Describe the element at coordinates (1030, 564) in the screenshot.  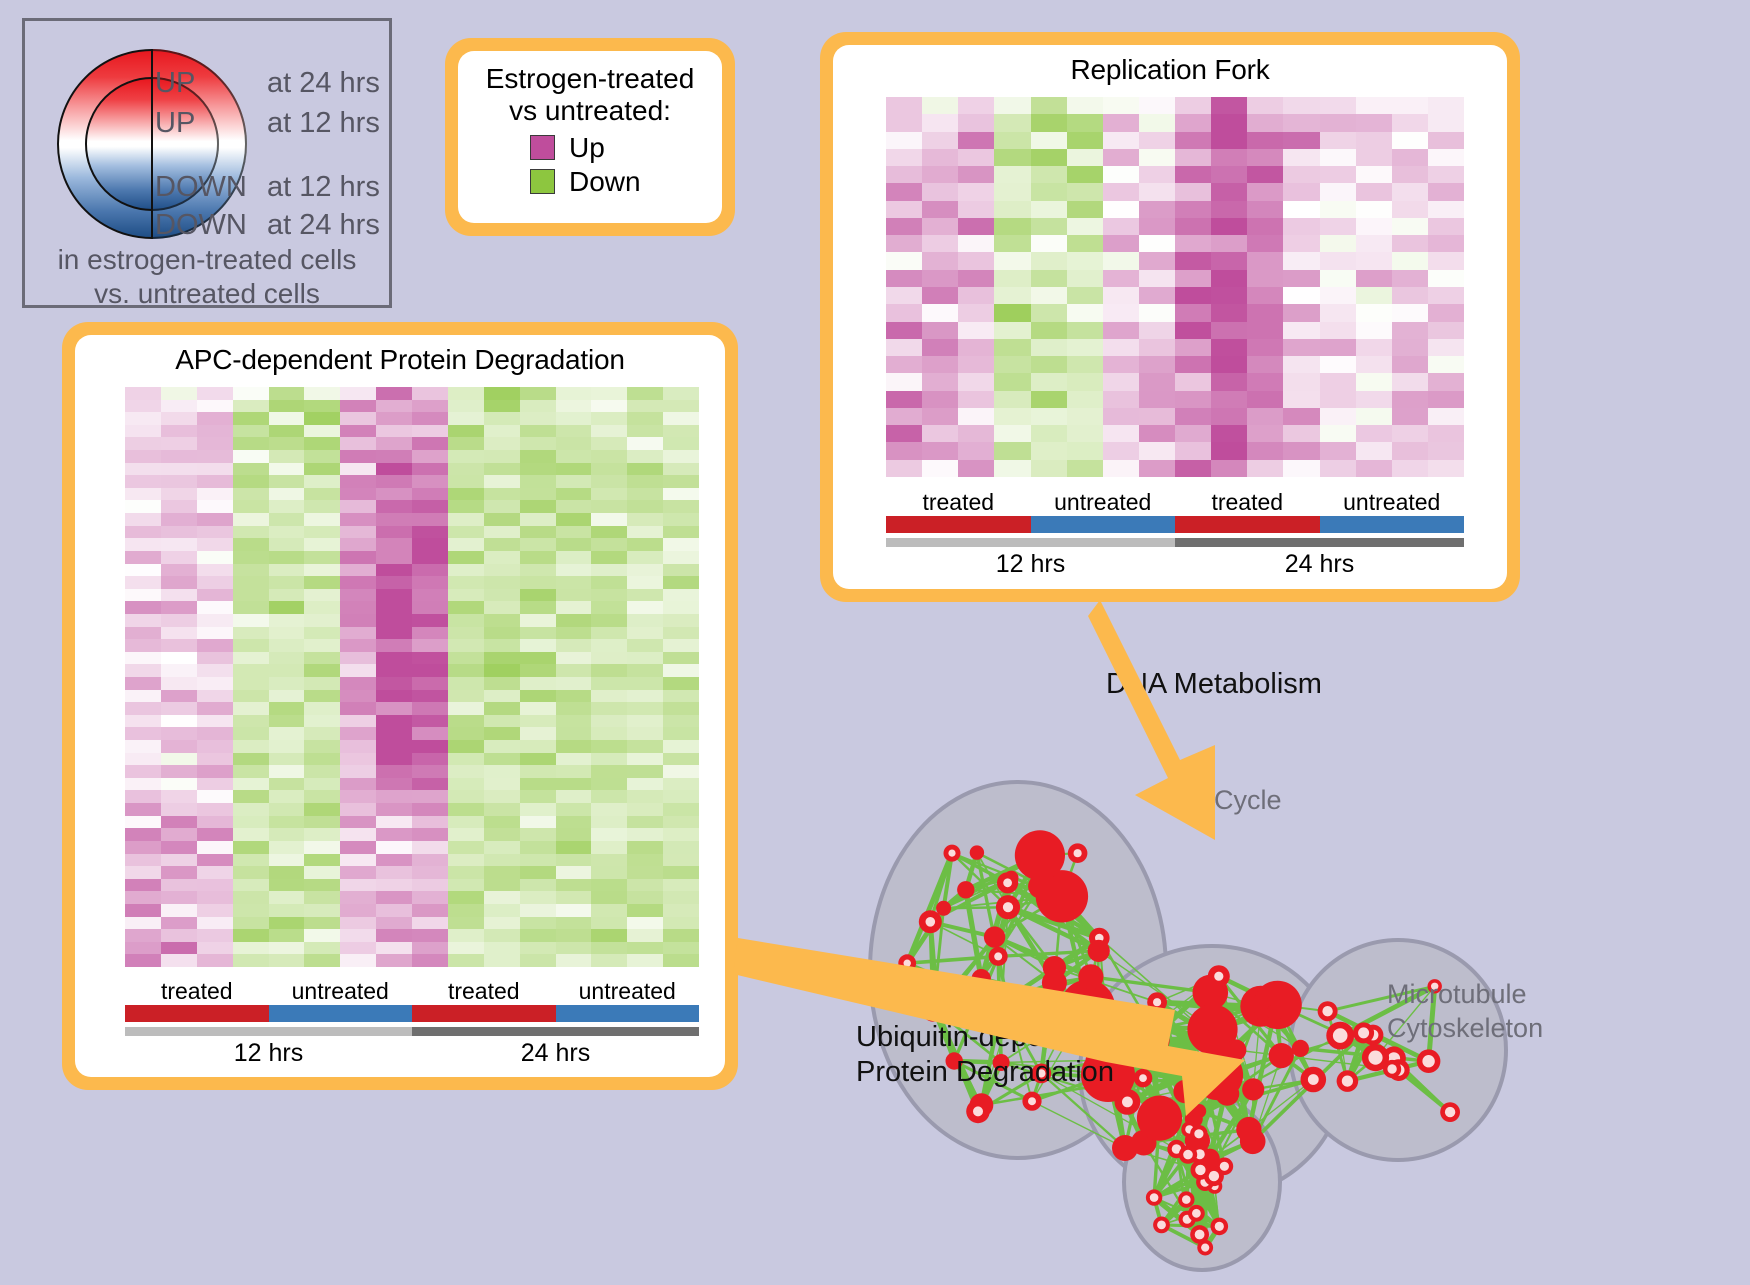
I see `rep-time-label-12: 12 hrs` at that location.